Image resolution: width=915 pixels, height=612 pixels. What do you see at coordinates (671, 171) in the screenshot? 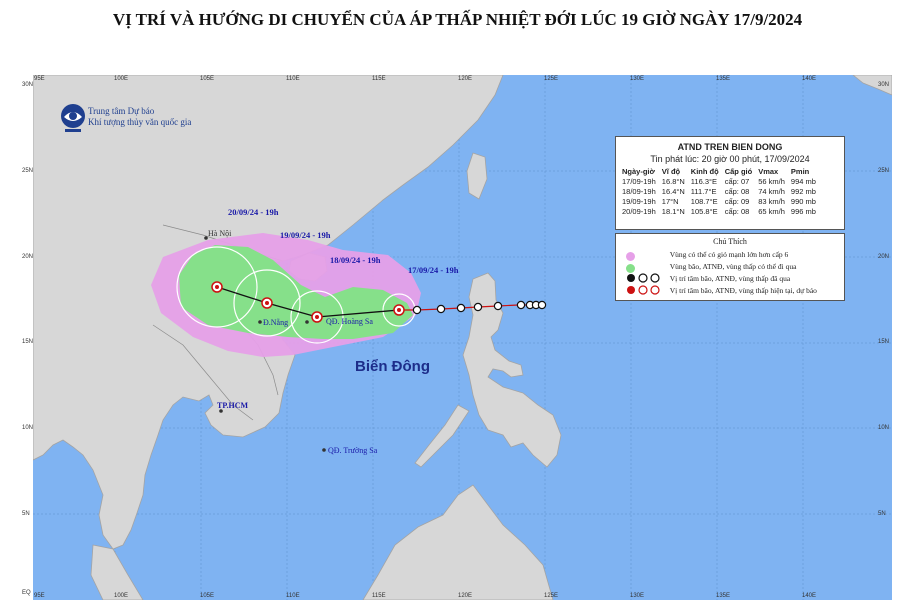
I see `header-cell: Vĩ độ` at bounding box center [671, 171].